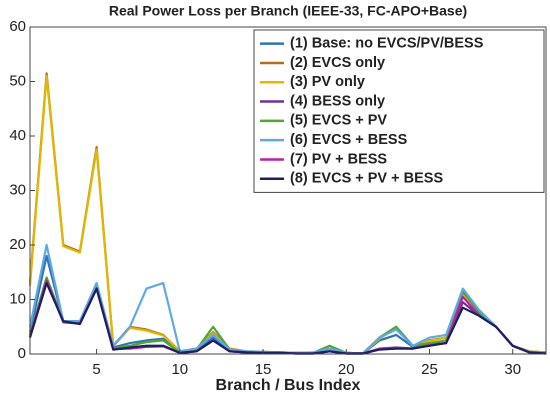 The image size is (550, 406). What do you see at coordinates (349, 140) in the screenshot?
I see `legend-label: (6) EVCS + BESS` at bounding box center [349, 140].